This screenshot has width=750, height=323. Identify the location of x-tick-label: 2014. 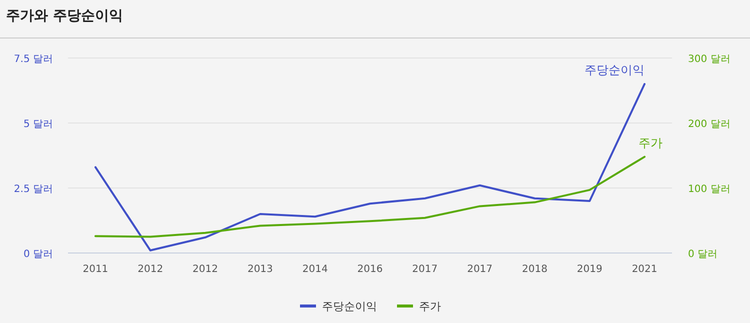
(315, 269).